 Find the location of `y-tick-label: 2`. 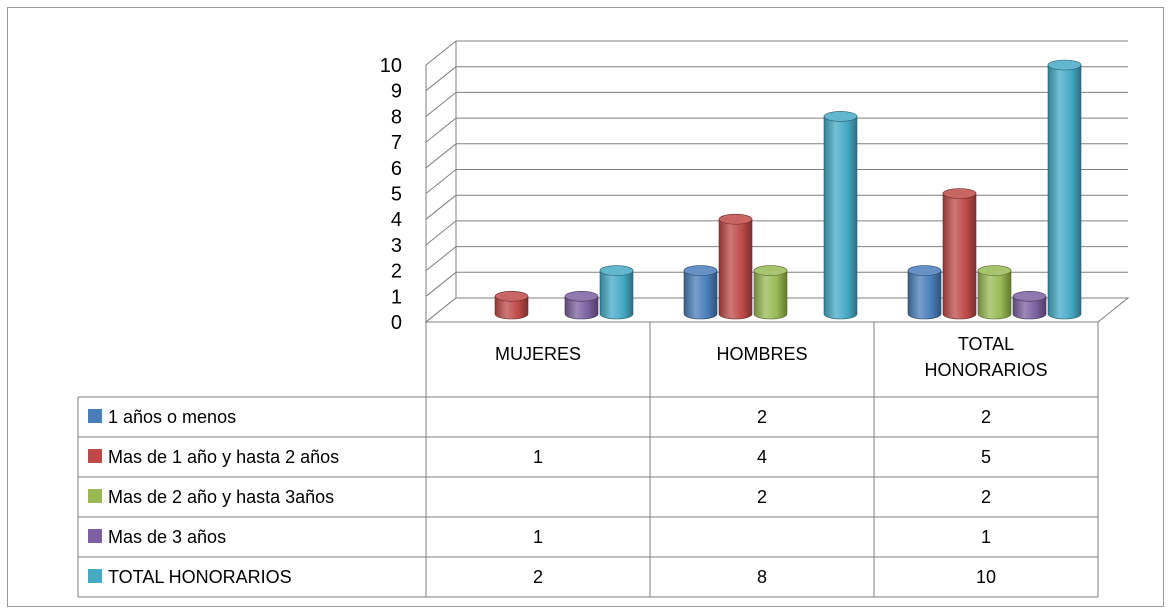

y-tick-label: 2 is located at coordinates (396, 272).